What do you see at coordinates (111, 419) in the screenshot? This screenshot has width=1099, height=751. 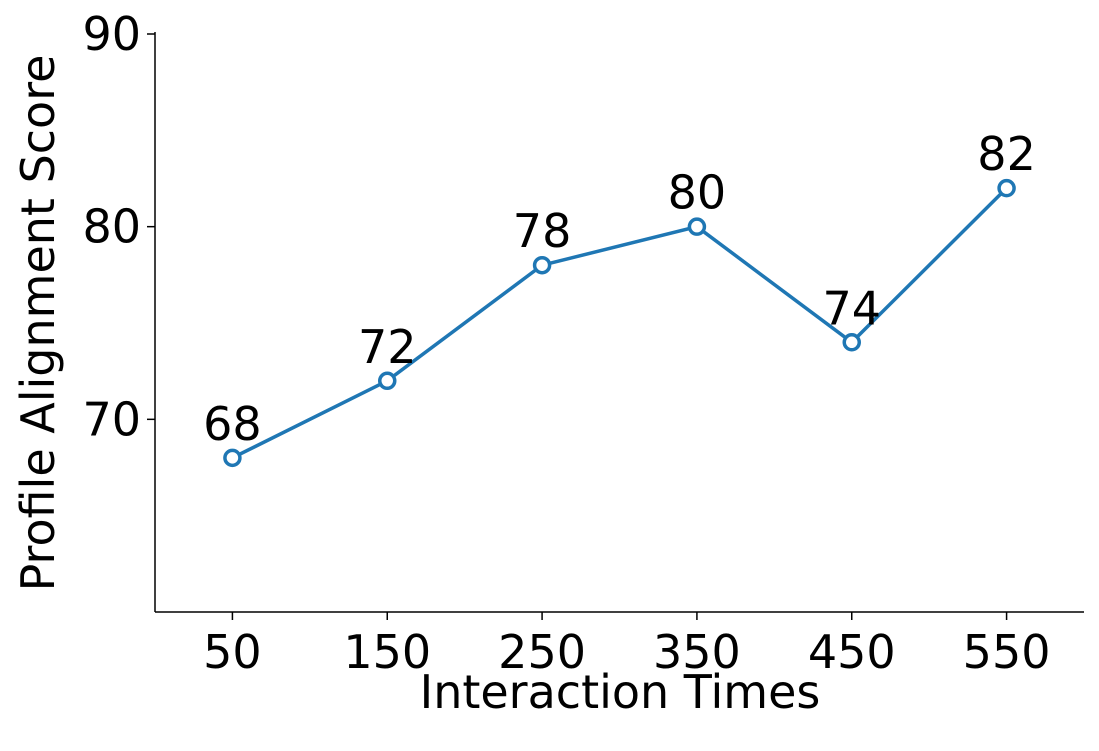 I see `y-tick-label: 70` at bounding box center [111, 419].